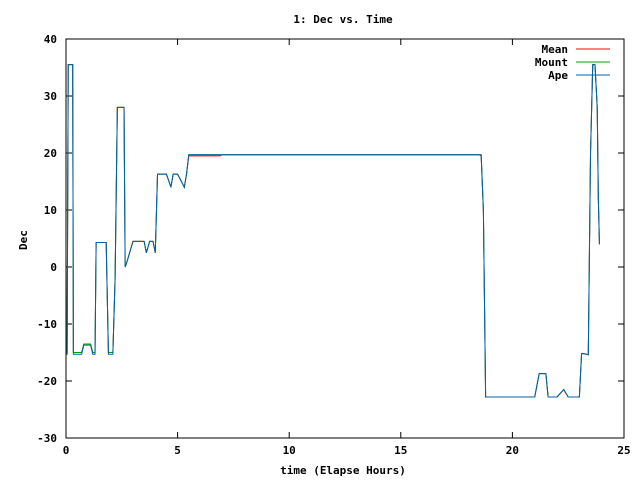 The width and height of the screenshot is (640, 480). What do you see at coordinates (47, 324) in the screenshot?
I see `y-tick-label: -10` at bounding box center [47, 324].